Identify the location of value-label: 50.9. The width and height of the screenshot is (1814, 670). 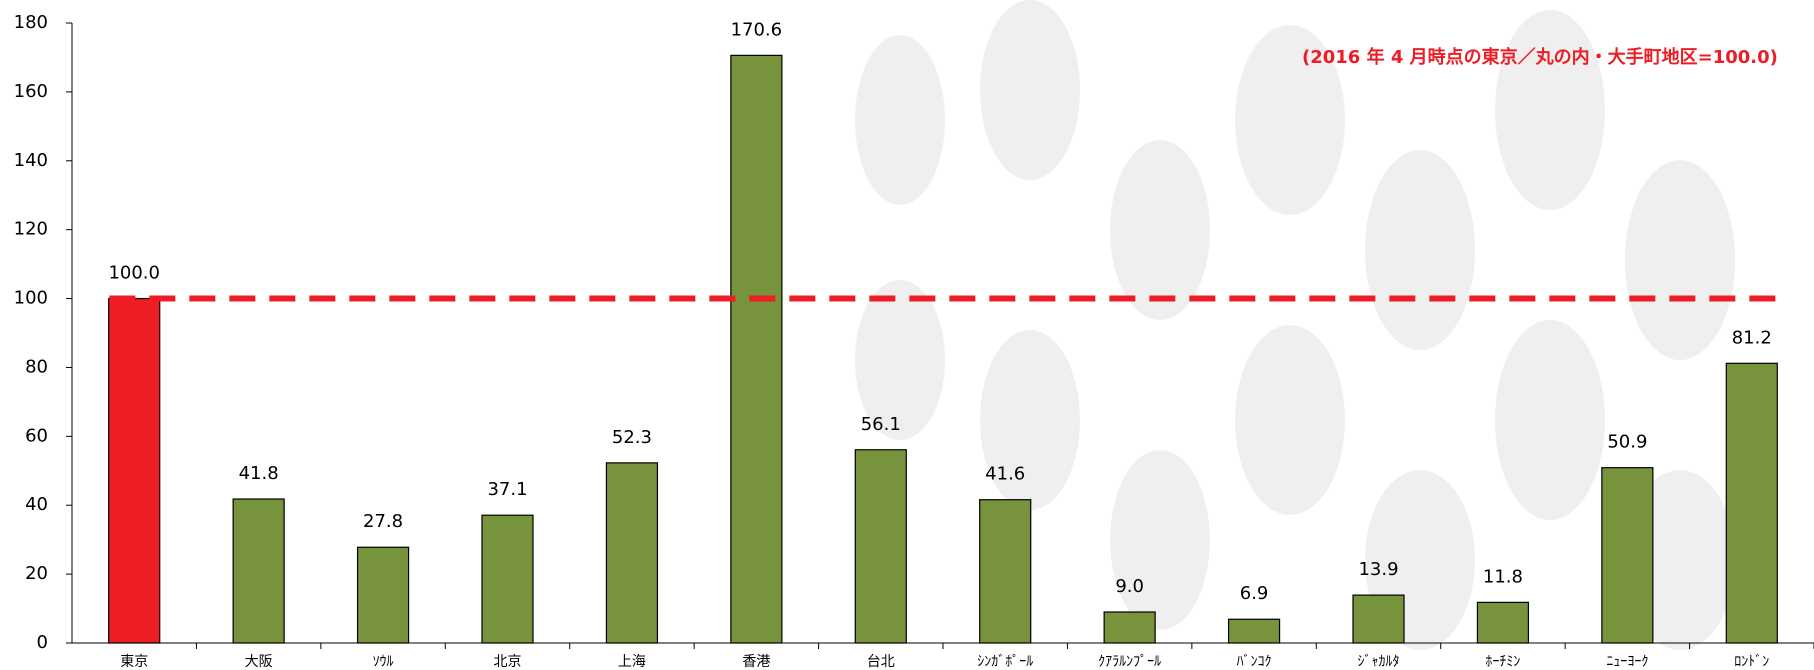
(1627, 442).